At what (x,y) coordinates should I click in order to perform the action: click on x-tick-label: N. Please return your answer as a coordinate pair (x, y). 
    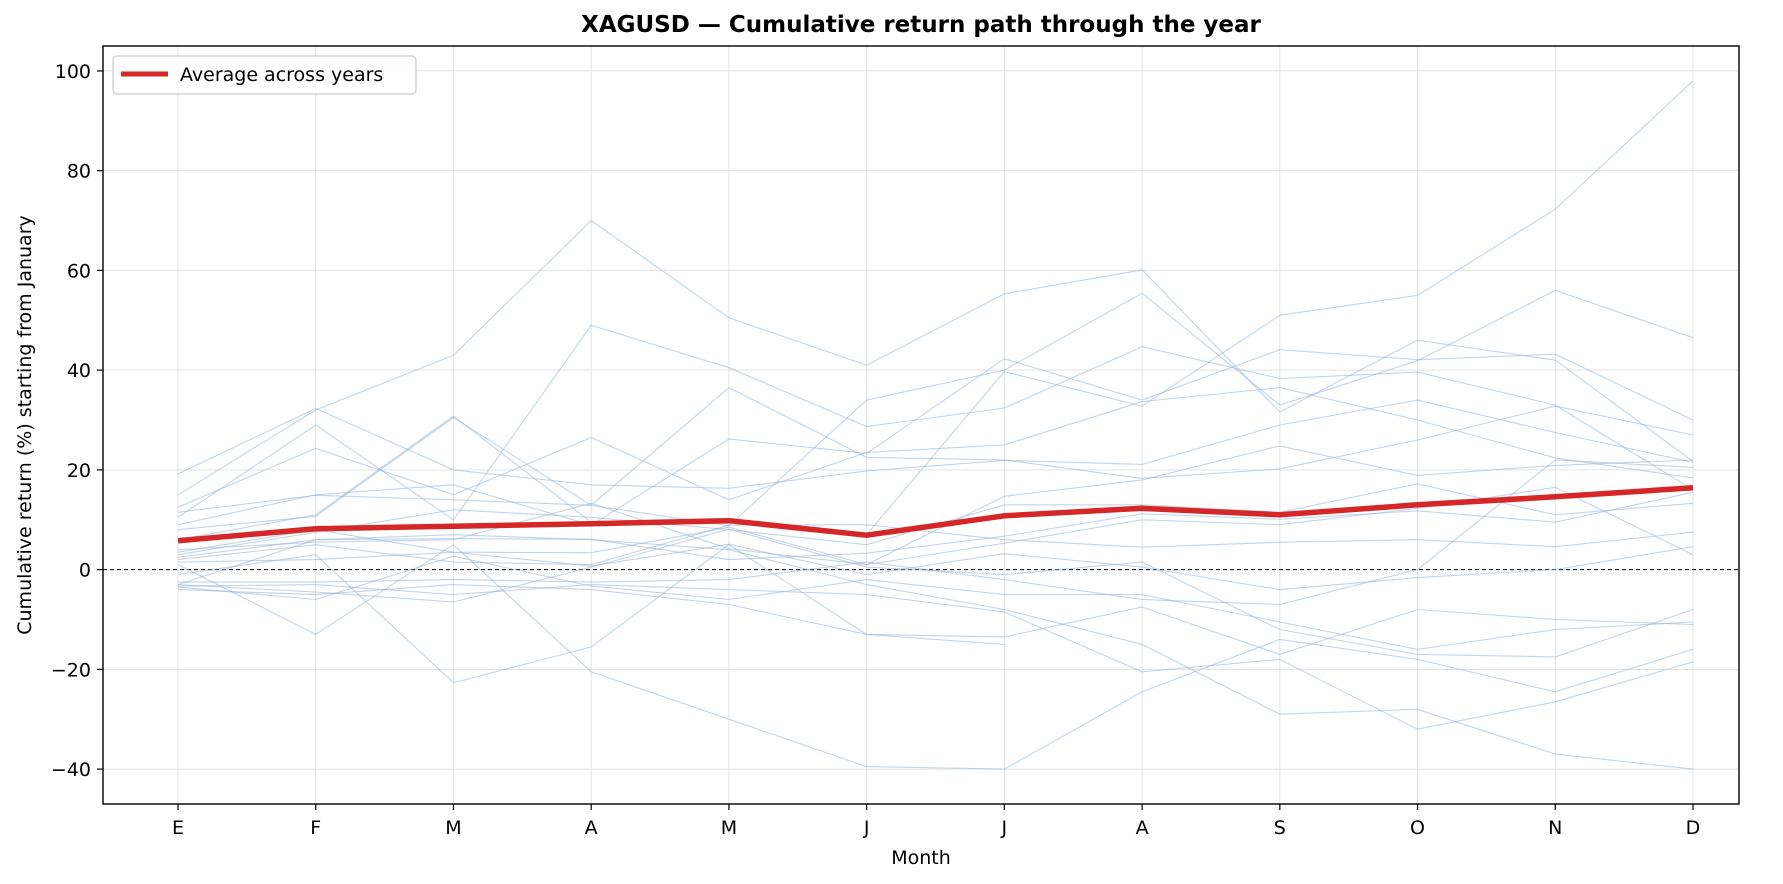
    Looking at the image, I should click on (1555, 828).